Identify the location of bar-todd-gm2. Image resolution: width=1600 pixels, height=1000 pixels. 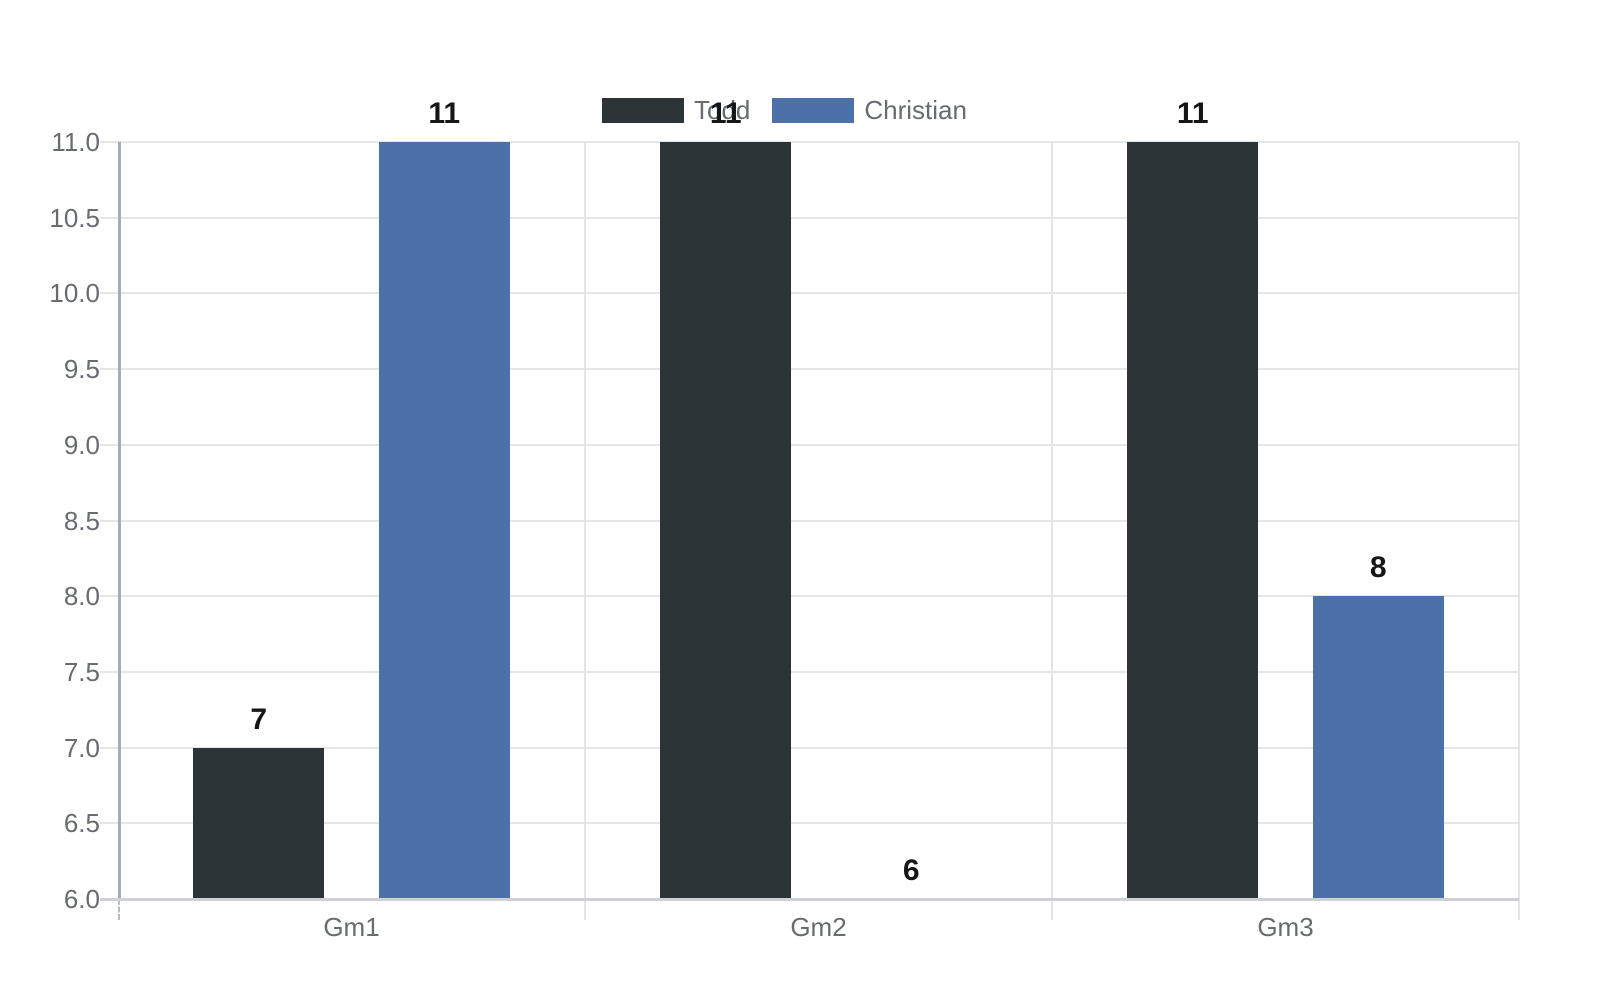
(726, 520).